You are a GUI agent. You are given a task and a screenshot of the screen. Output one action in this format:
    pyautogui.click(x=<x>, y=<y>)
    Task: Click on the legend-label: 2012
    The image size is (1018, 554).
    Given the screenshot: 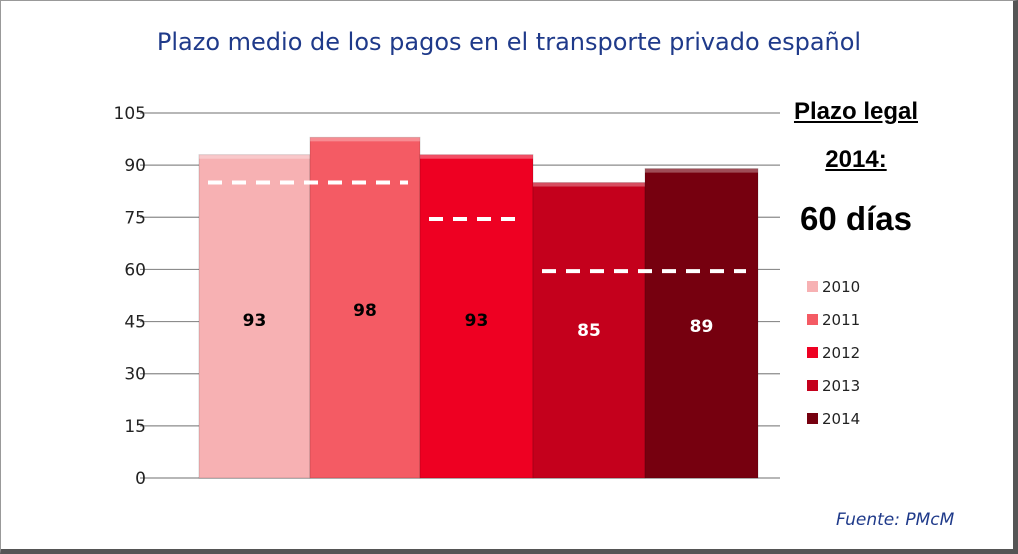 What is the action you would take?
    pyautogui.click(x=841, y=353)
    